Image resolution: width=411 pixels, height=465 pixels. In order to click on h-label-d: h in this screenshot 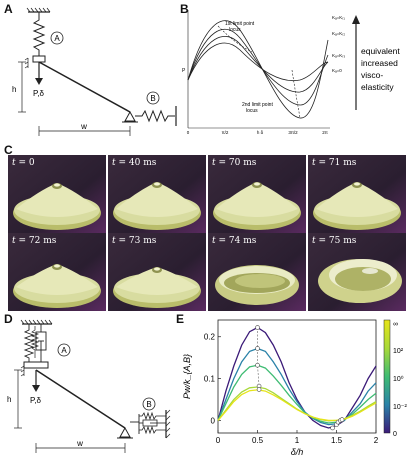, I will do `click(9, 399)`.